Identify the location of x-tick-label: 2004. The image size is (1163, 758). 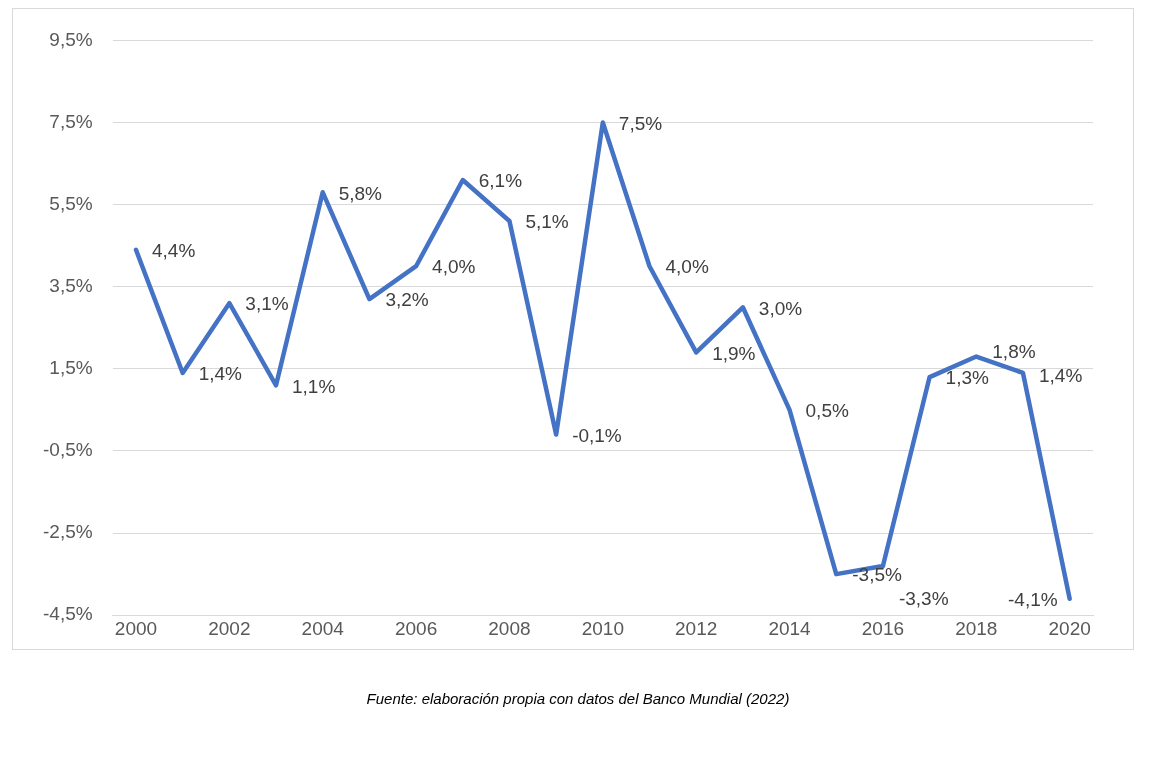
(323, 628).